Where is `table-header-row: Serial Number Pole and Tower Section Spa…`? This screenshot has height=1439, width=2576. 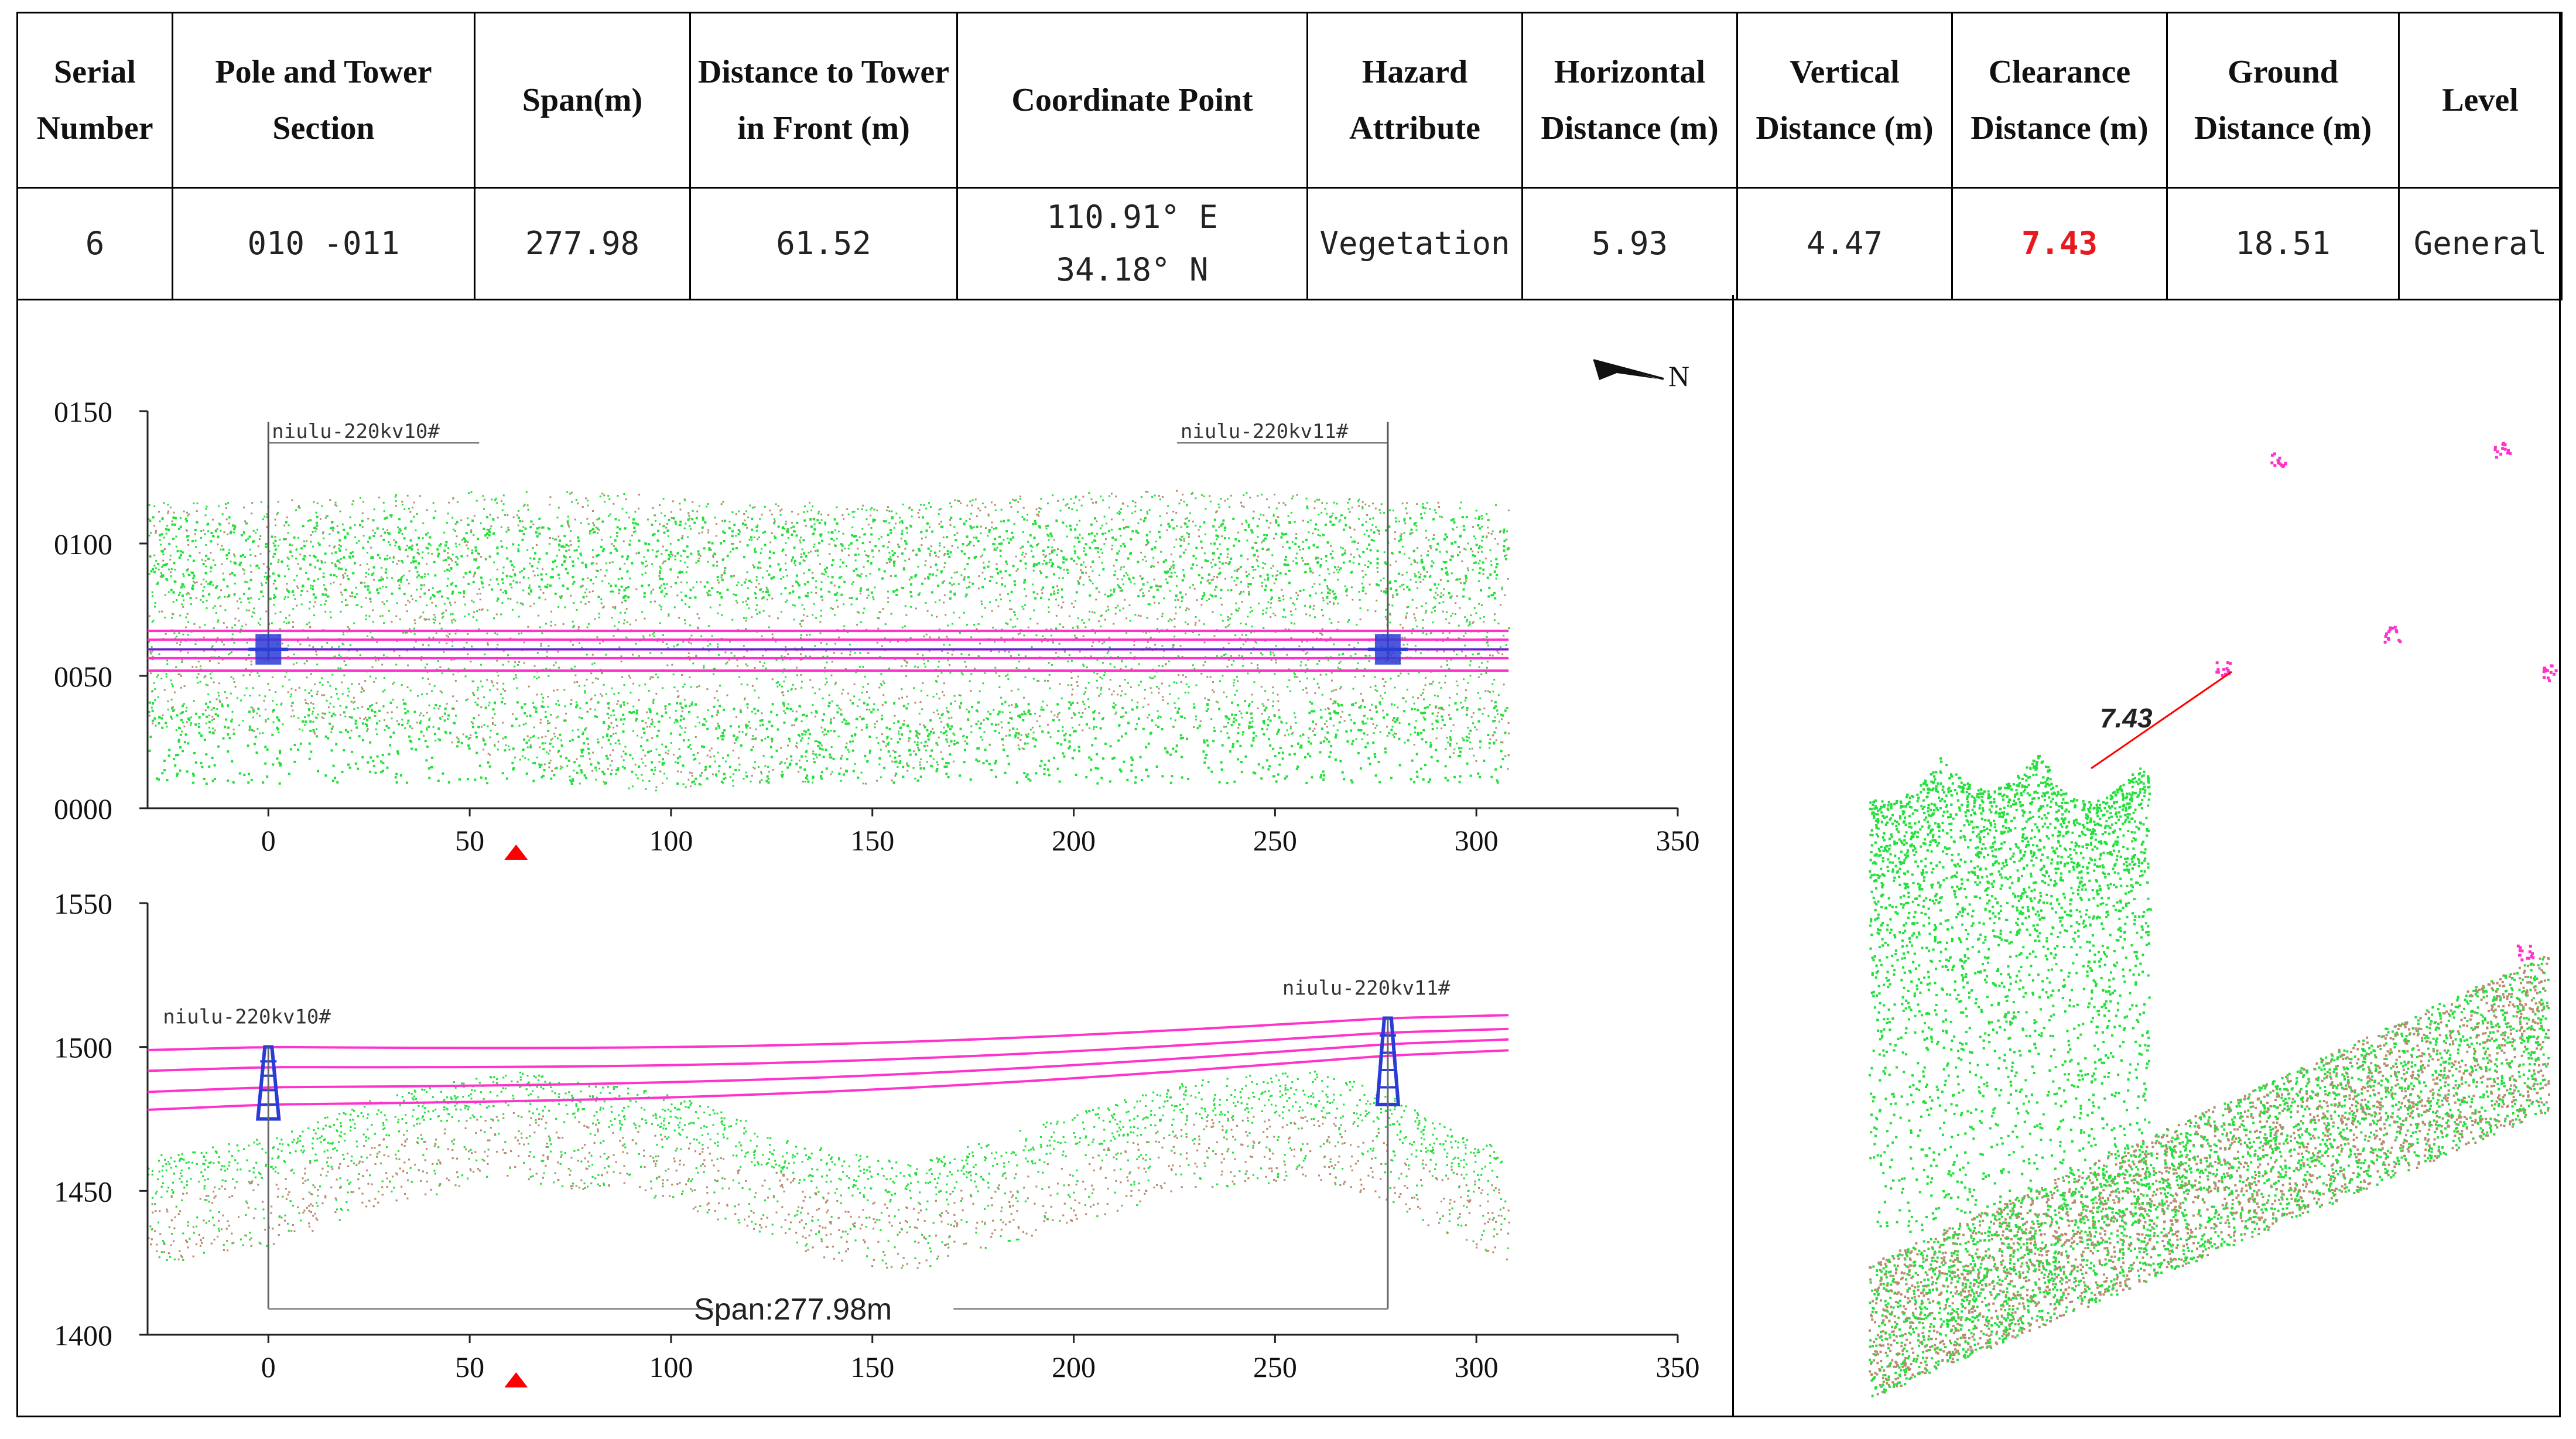 table-header-row: Serial Number Pole and Tower Section Spa… is located at coordinates (1289, 100).